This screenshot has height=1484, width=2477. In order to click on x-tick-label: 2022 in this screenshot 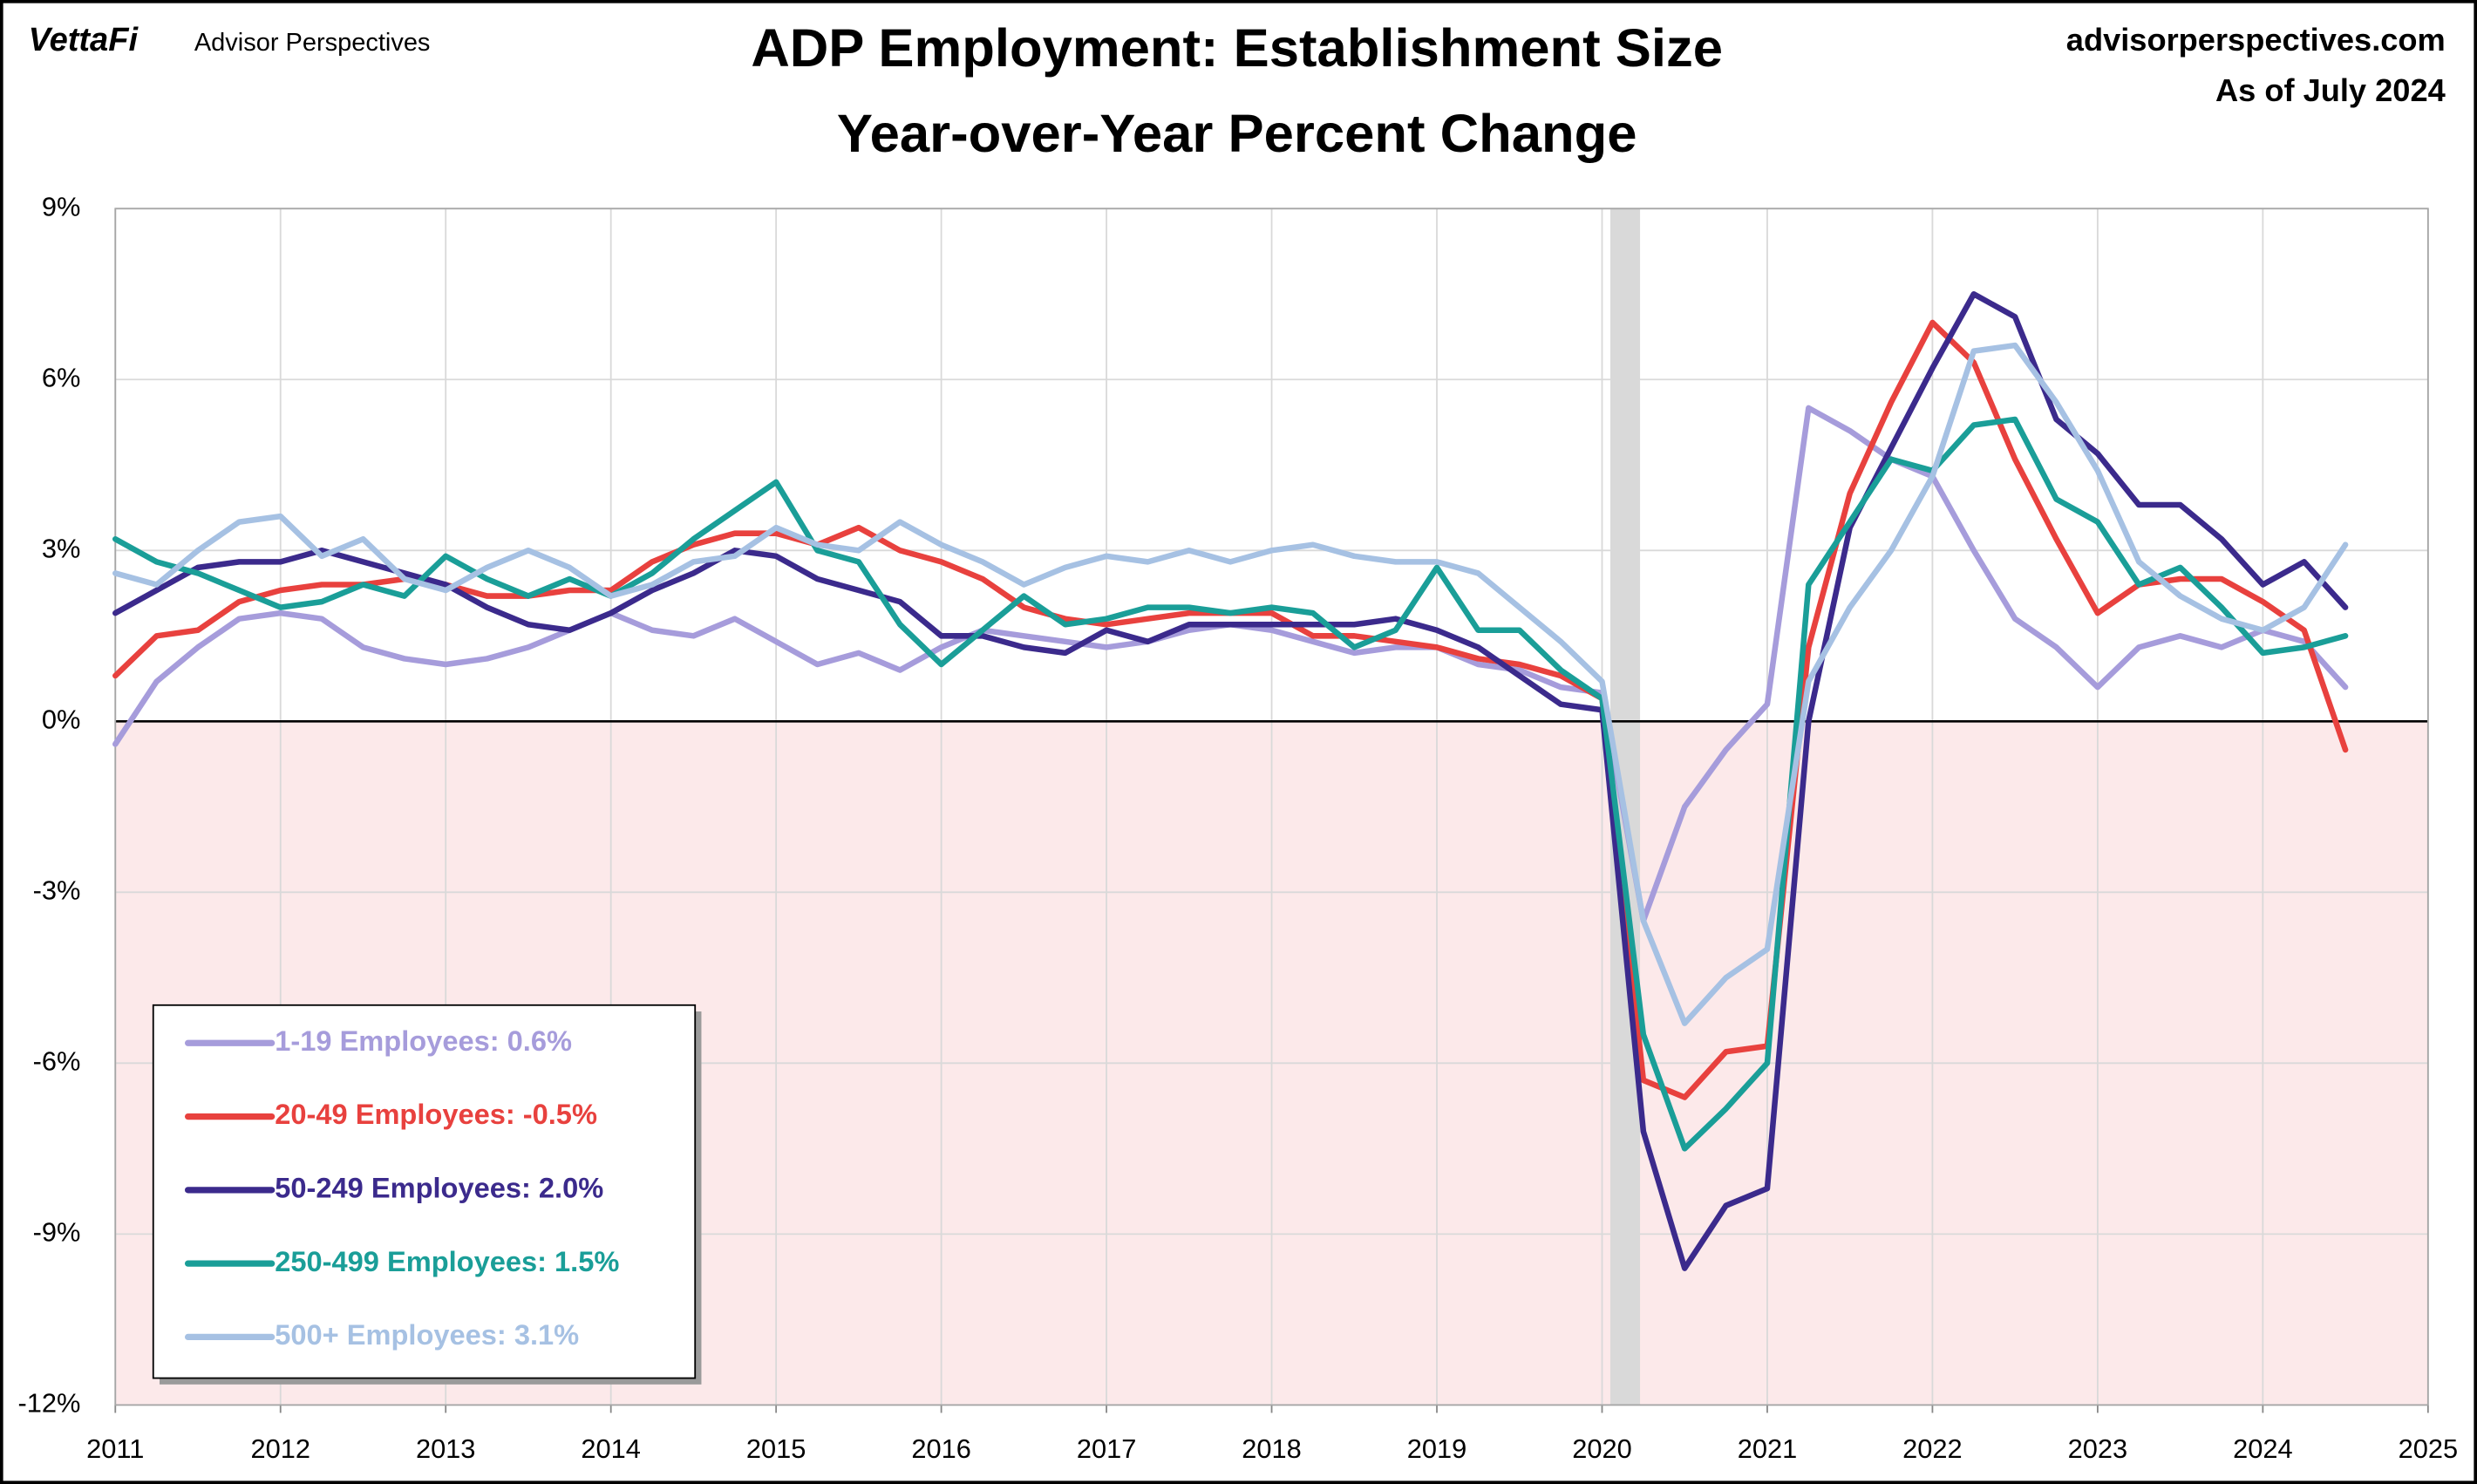, I will do `click(1932, 1448)`.